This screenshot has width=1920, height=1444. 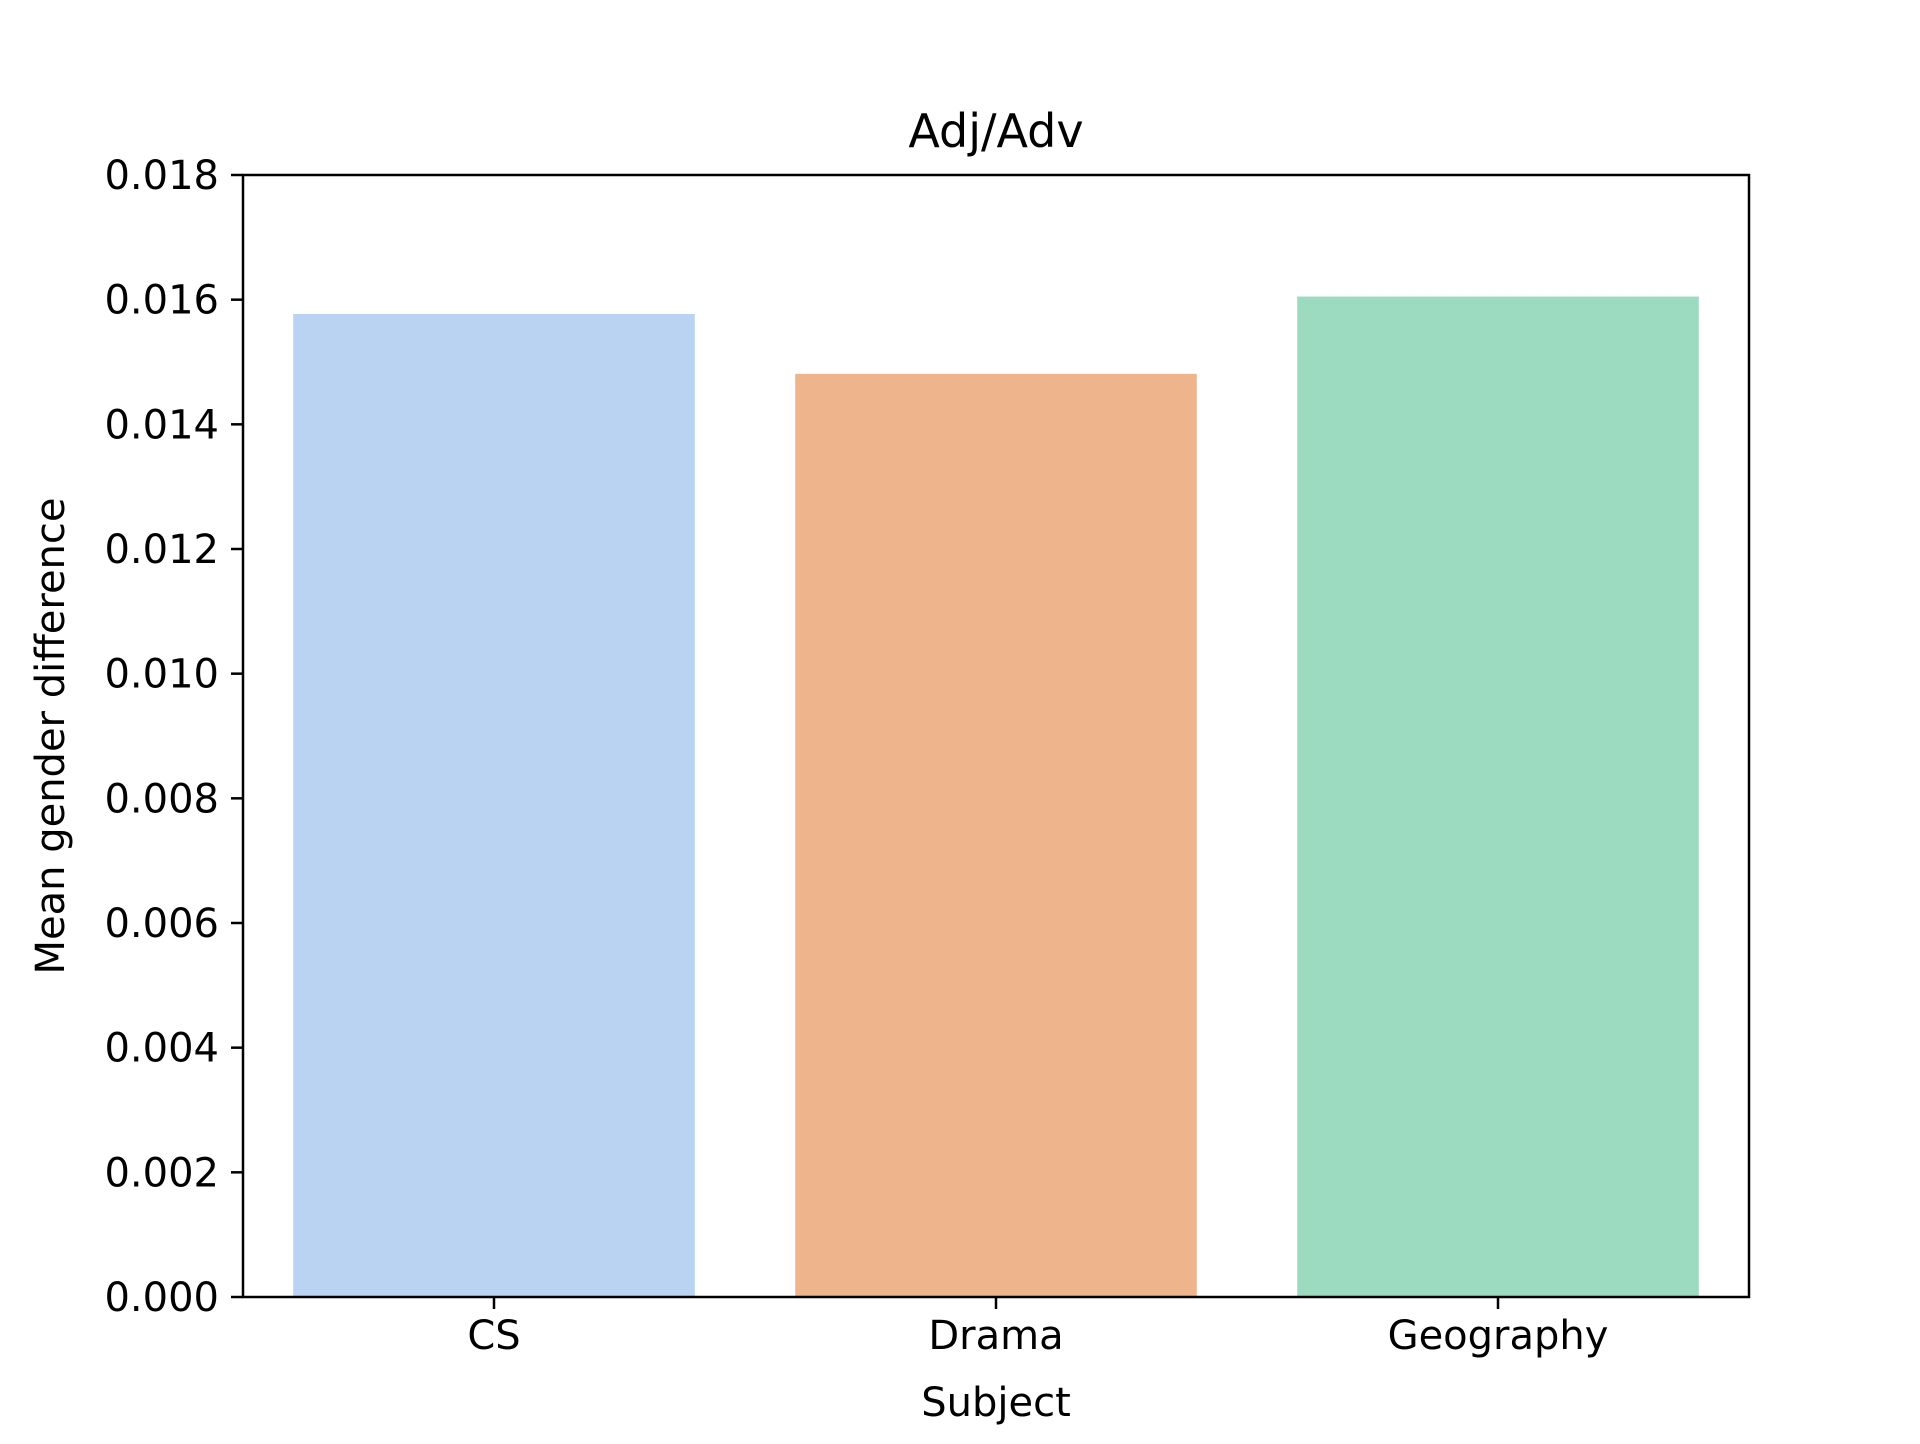 What do you see at coordinates (995, 131) in the screenshot?
I see `chart-title: Adj/Adv` at bounding box center [995, 131].